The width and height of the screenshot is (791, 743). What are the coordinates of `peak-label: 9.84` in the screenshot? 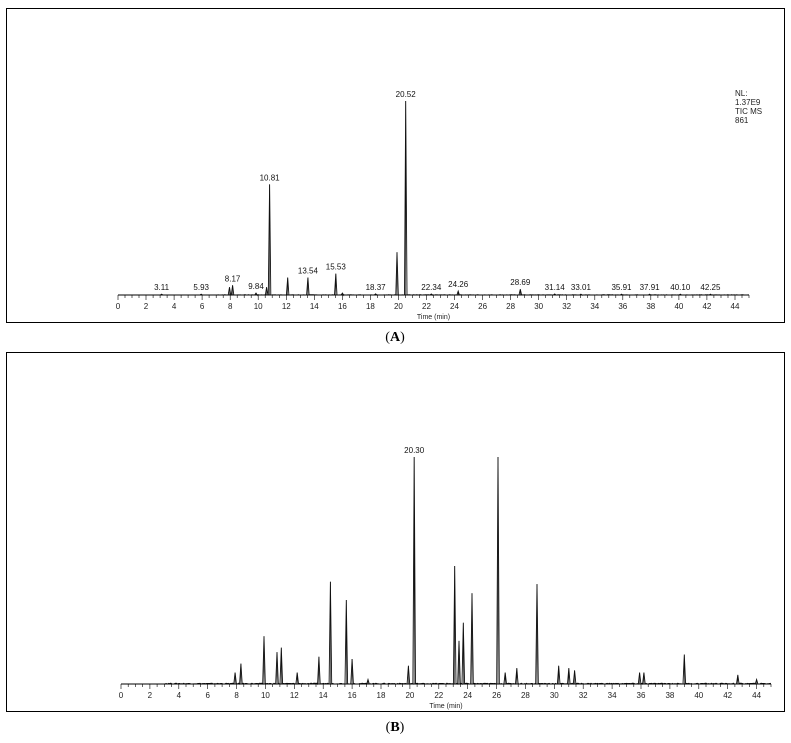 It's located at (256, 286).